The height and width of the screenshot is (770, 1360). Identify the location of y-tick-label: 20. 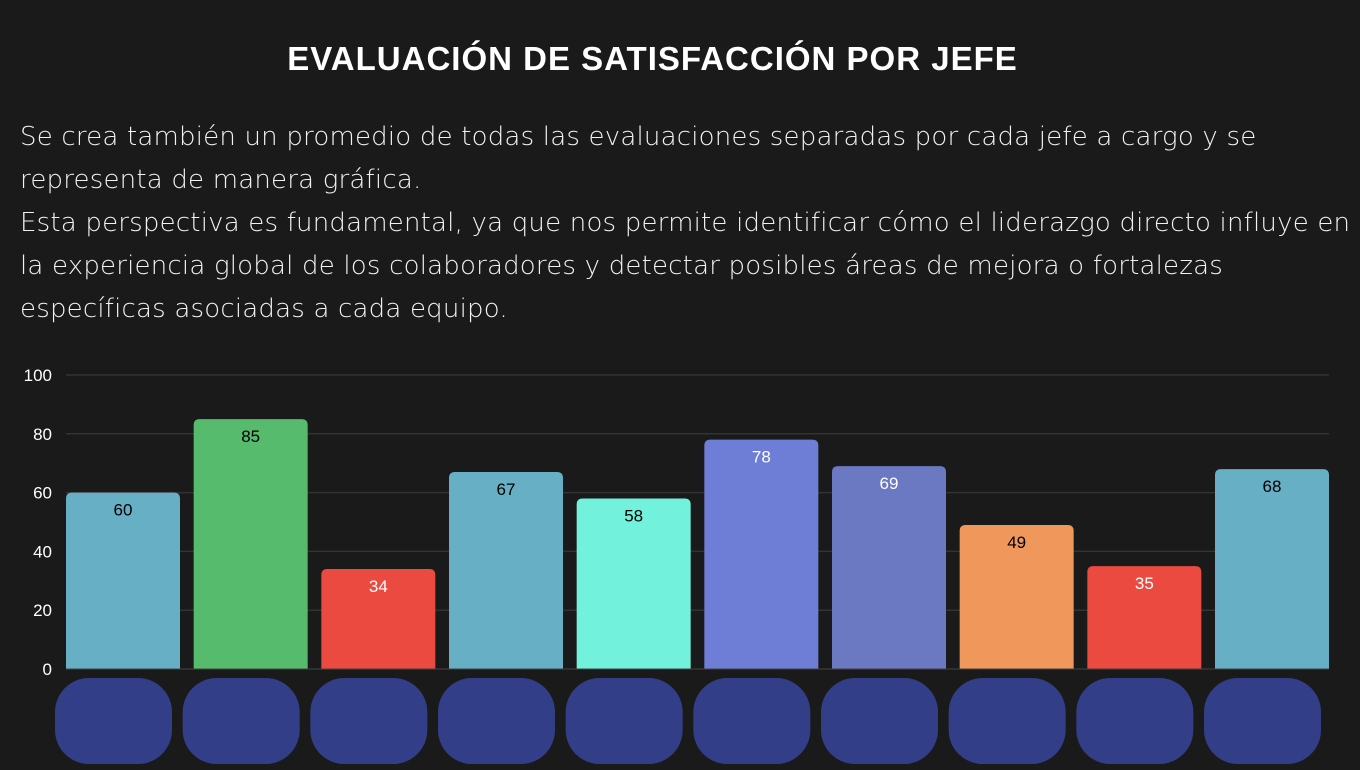
(42, 610).